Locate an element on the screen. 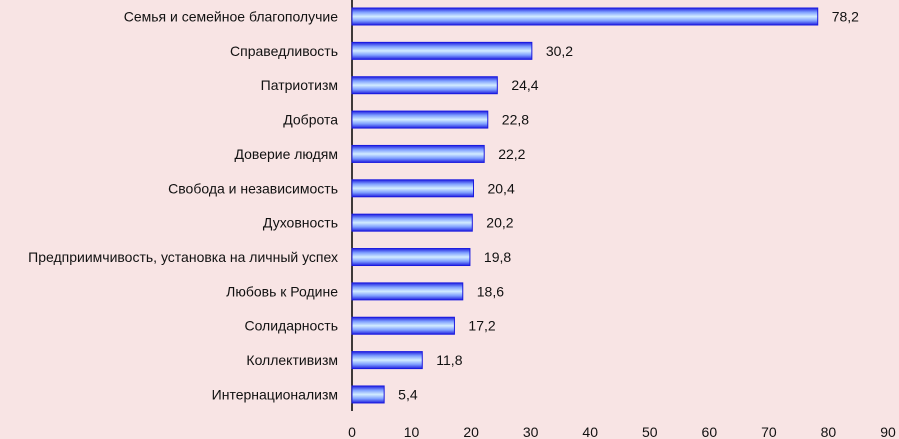 Image resolution: width=899 pixels, height=439 pixels. x-tick-label: 70 is located at coordinates (769, 431).